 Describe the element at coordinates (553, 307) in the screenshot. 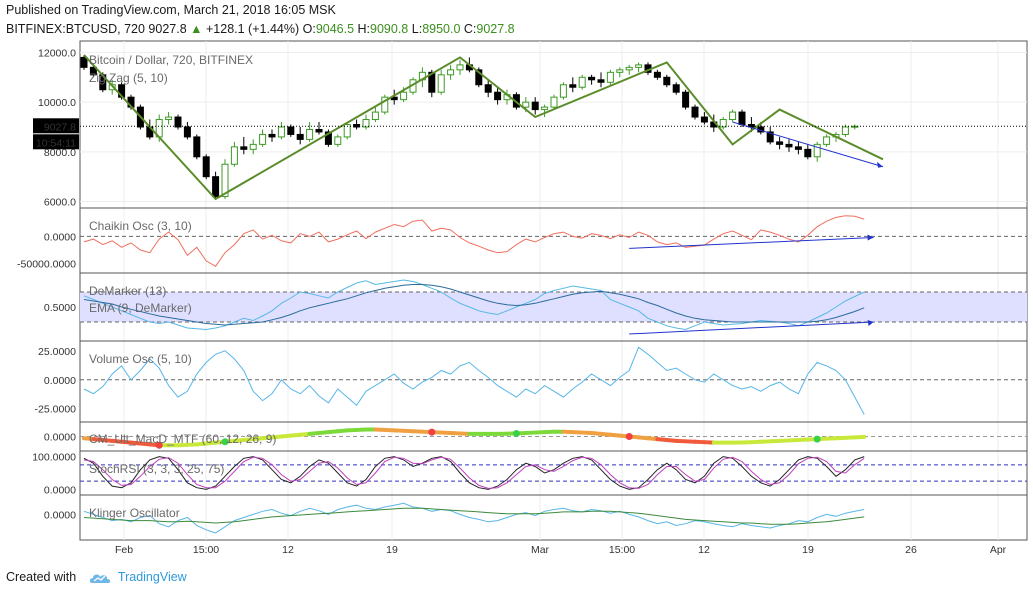

I see `demarker-band` at that location.